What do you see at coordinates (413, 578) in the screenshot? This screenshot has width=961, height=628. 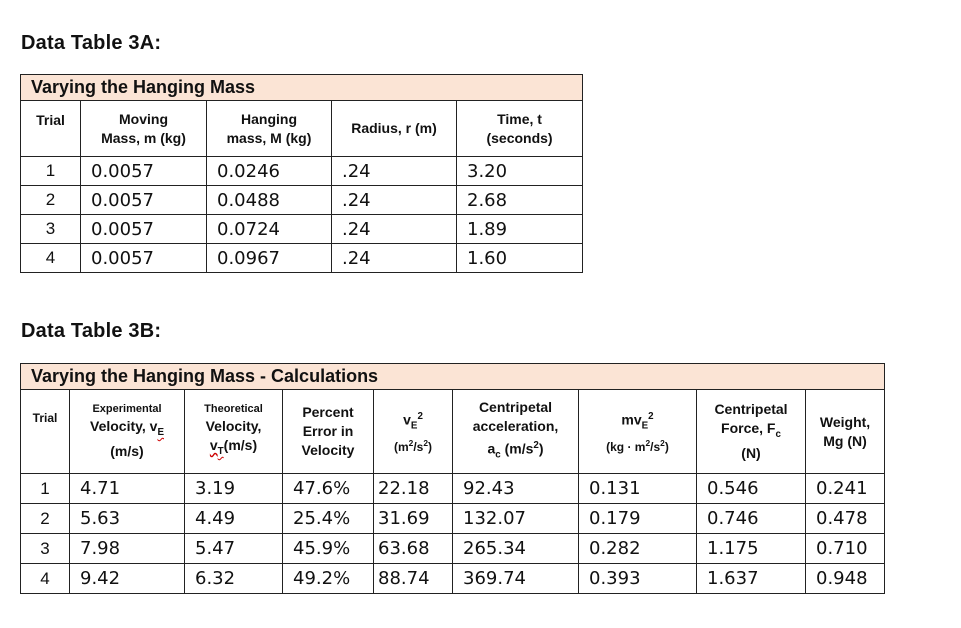 I see `ve2-cell: 88.74` at bounding box center [413, 578].